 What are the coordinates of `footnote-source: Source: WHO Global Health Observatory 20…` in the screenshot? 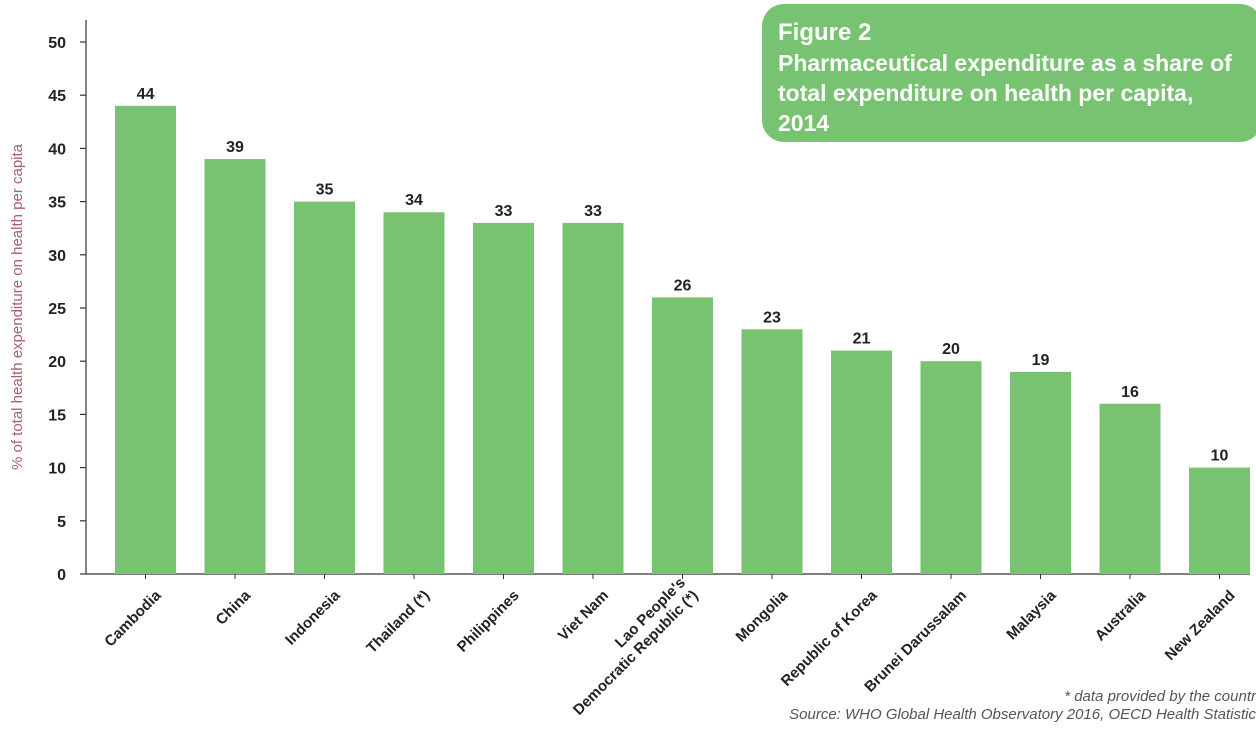 It's located at (1022, 714).